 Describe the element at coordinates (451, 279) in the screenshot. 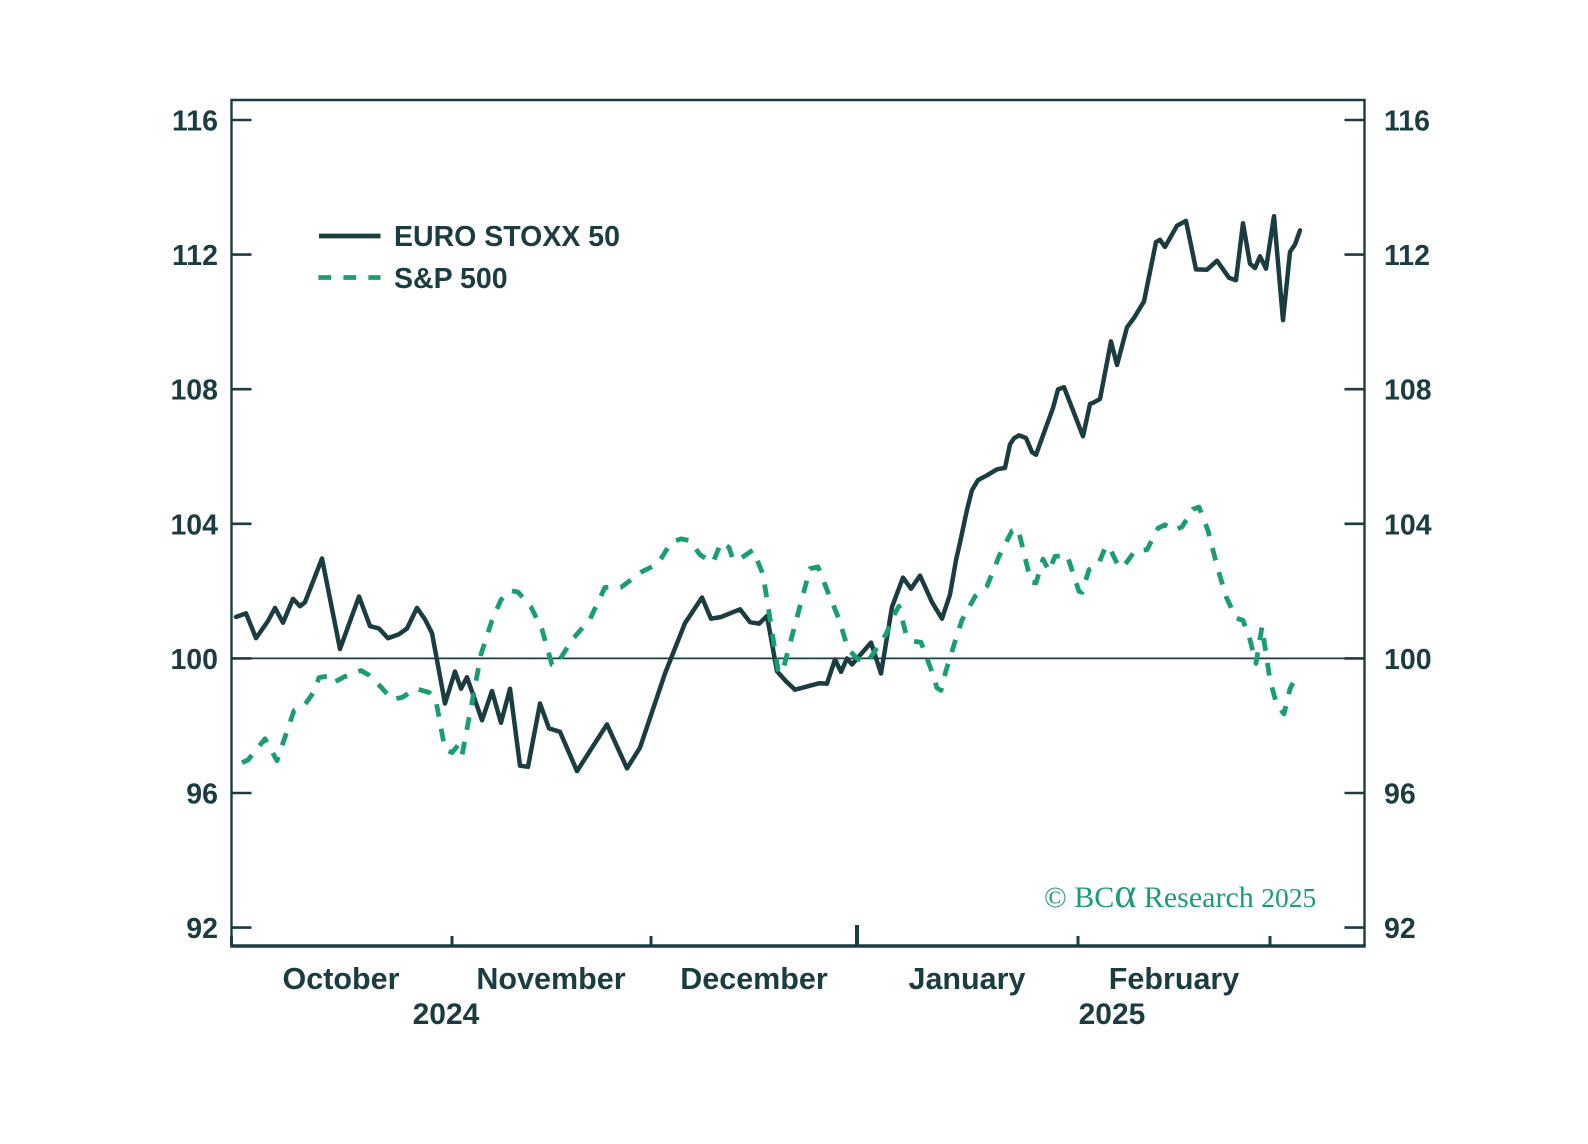

I see `svg-text: S&P 500` at that location.